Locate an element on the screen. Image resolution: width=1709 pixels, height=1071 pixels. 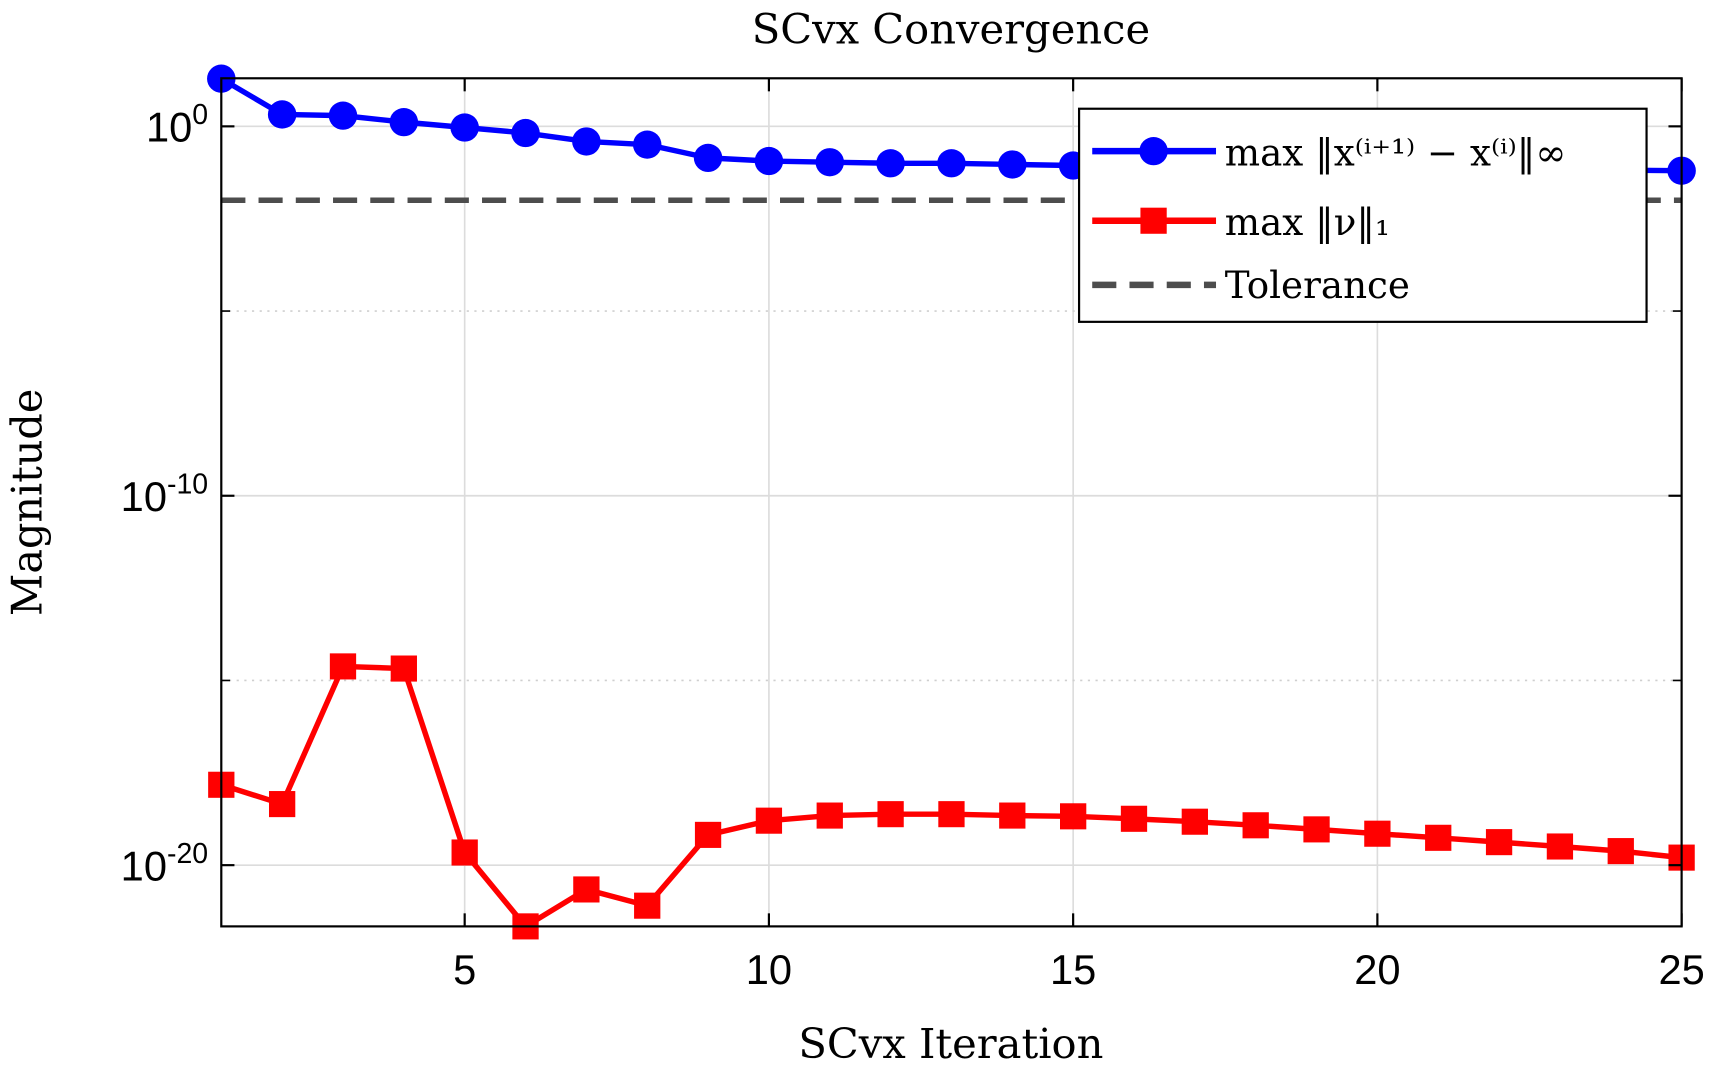
legend-label-nu: max ‖ν‖₁ is located at coordinates (1307, 222).